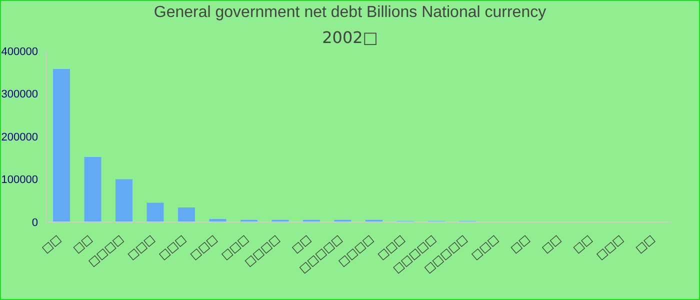  I want to click on chart-subtitle: 2002□, so click(350, 37).